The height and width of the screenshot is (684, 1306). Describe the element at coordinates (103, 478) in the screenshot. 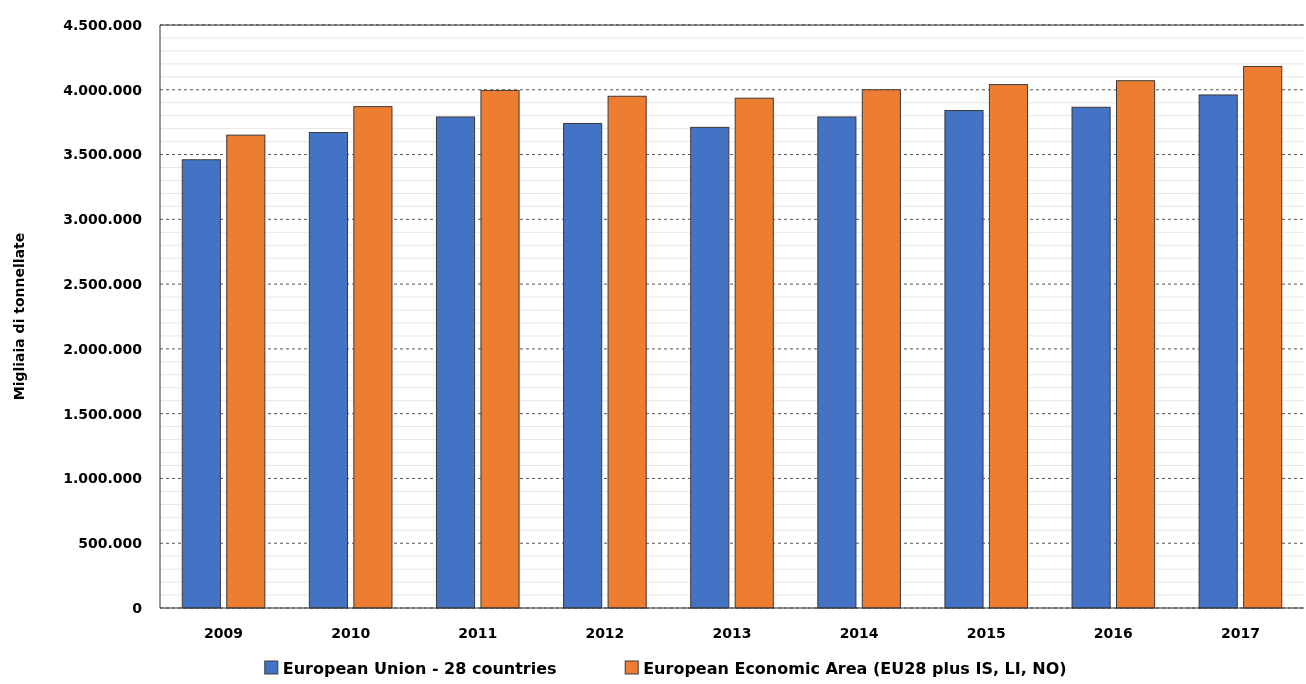

I see `y-tick-label: 1.000.000` at that location.